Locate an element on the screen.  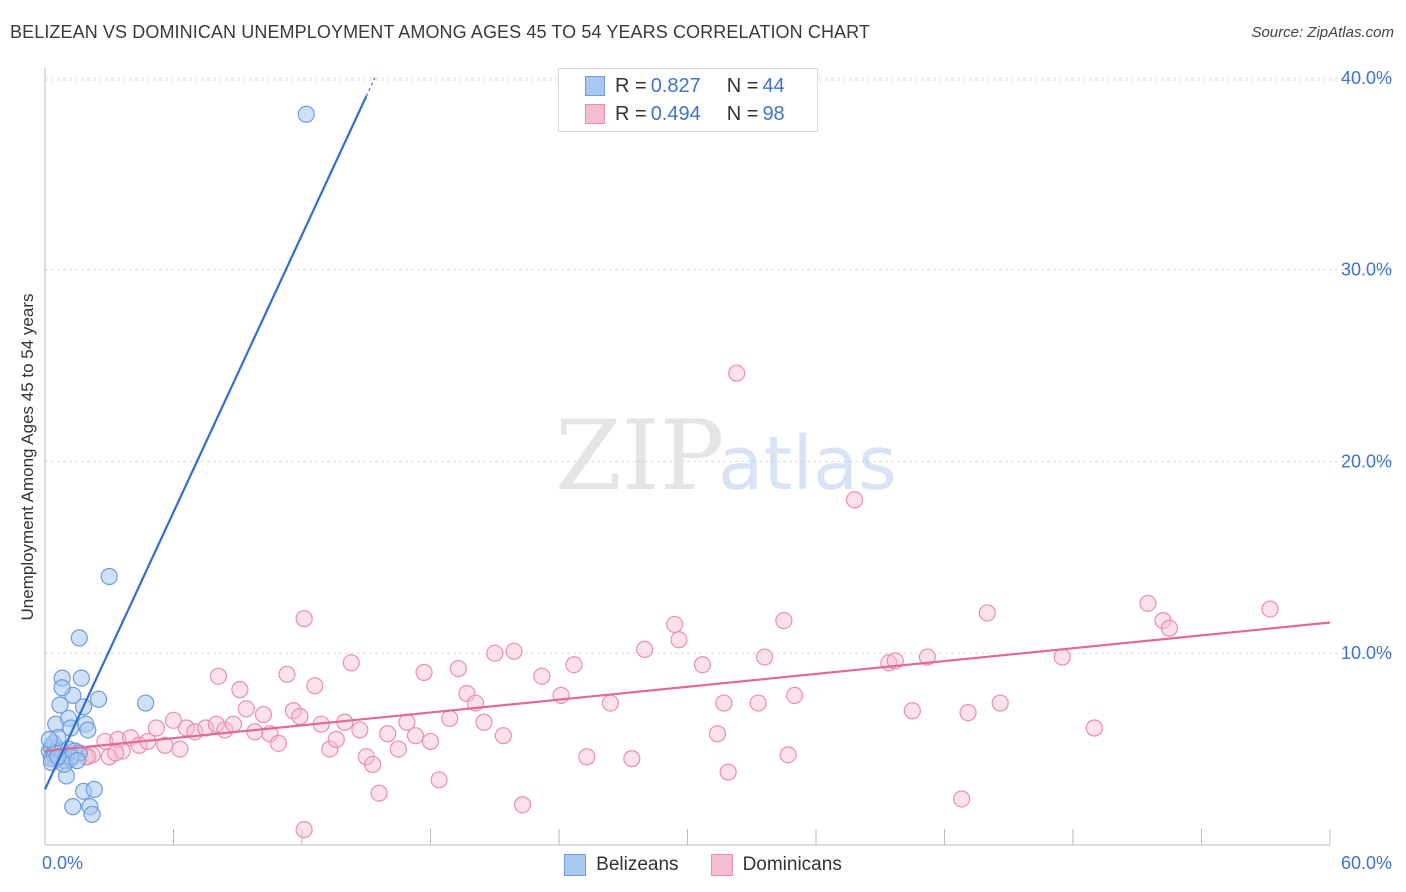
legend-r-label: R = is located at coordinates (631, 113).